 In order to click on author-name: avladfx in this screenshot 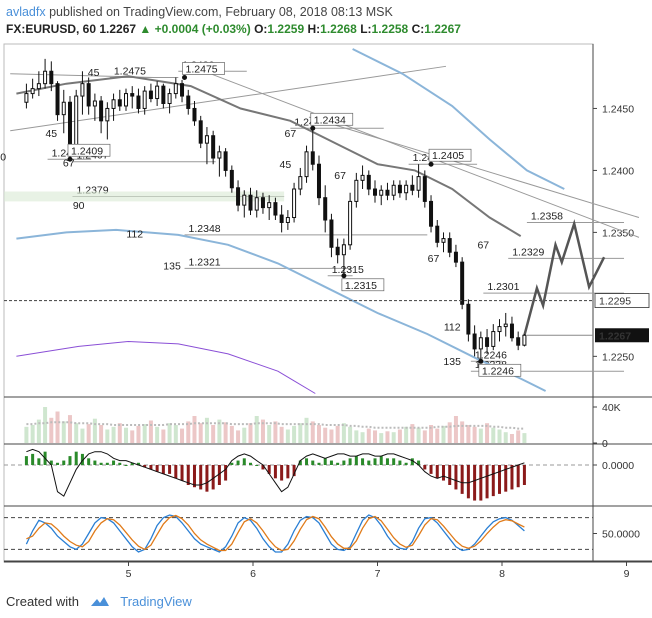, I will do `click(26, 12)`.